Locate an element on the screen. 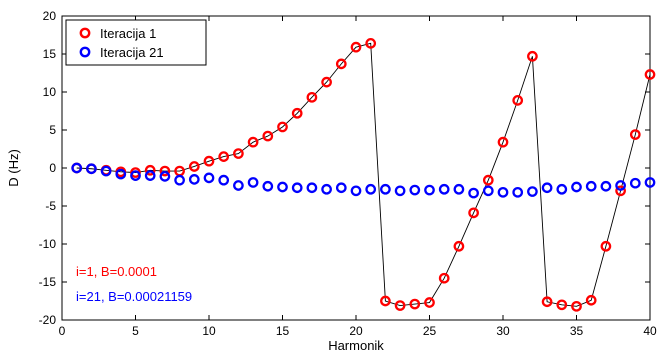 This screenshot has height=356, width=657. x-tick-label: 0 is located at coordinates (62, 331).